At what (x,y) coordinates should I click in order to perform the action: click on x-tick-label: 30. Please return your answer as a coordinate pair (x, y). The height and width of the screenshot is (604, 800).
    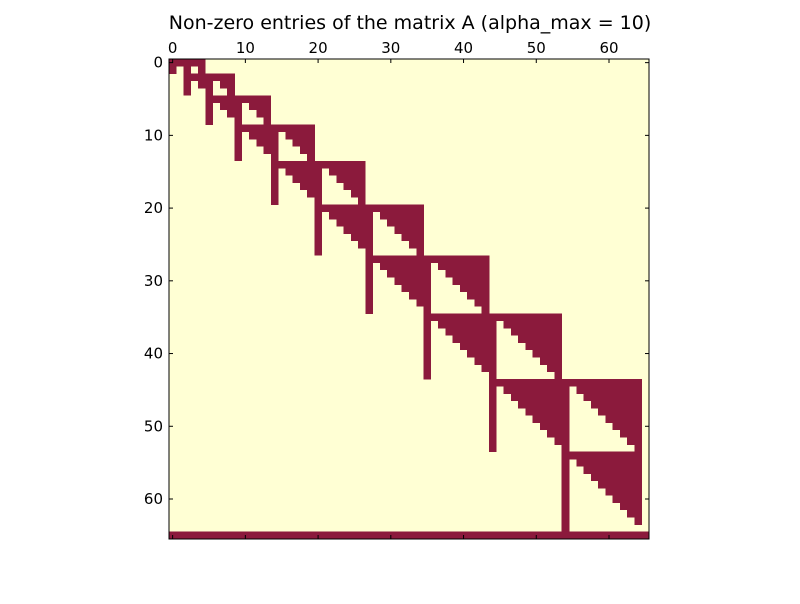
    Looking at the image, I should click on (390, 48).